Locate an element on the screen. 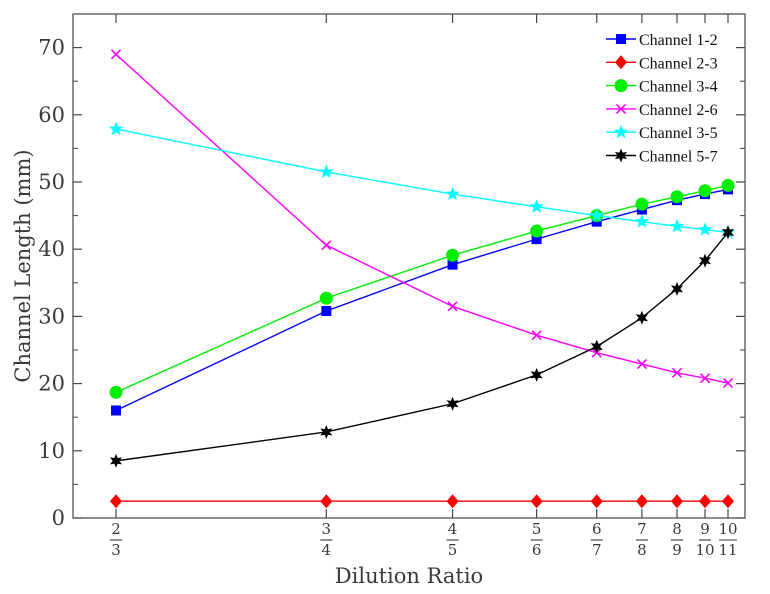  legend-item: Channel 3-5 is located at coordinates (662, 133).